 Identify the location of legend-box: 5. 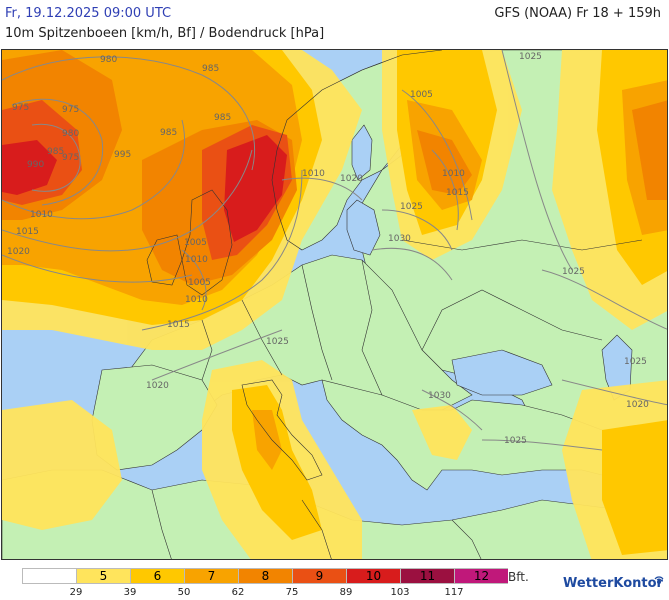
(103, 576).